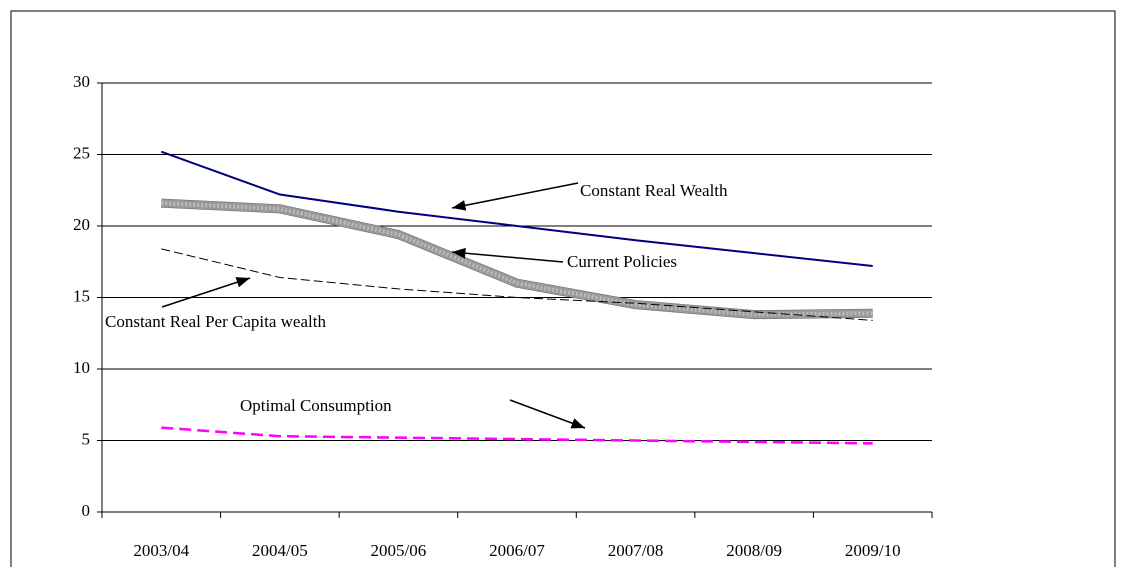 The image size is (1123, 567). What do you see at coordinates (81, 152) in the screenshot?
I see `y-tick-label: 25` at bounding box center [81, 152].